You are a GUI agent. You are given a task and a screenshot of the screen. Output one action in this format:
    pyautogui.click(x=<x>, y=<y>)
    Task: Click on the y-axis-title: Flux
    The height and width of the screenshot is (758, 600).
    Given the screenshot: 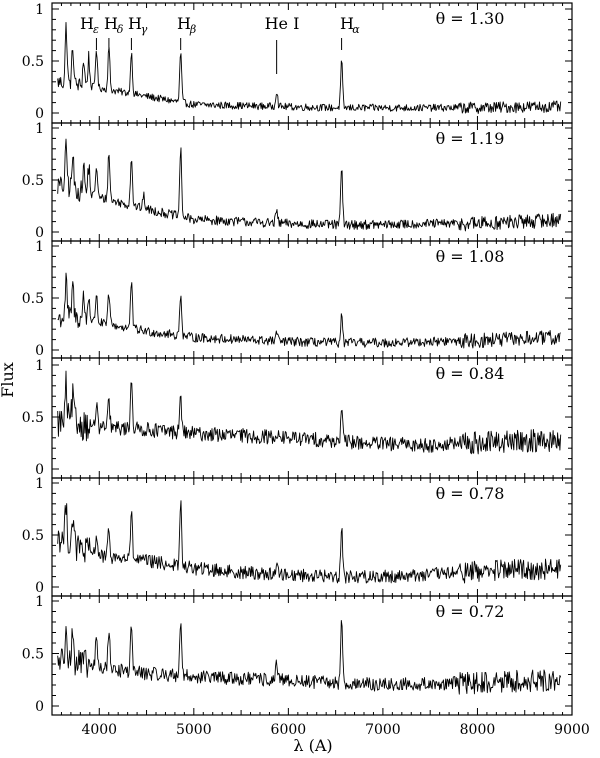 What is the action you would take?
    pyautogui.click(x=8, y=380)
    